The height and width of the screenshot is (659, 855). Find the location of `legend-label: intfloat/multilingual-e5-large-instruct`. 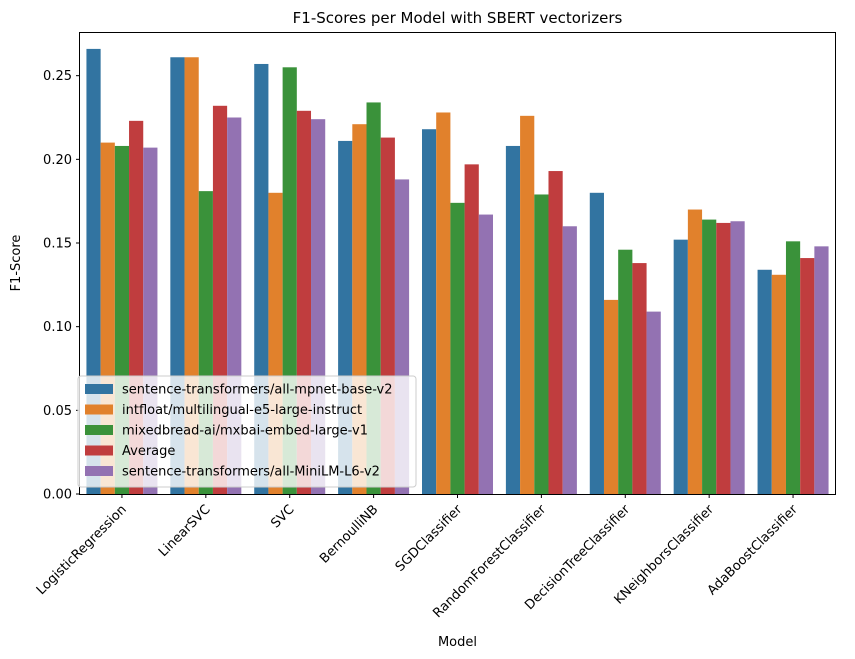

legend-label: intfloat/multilingual-e5-large-instruct is located at coordinates (242, 410).